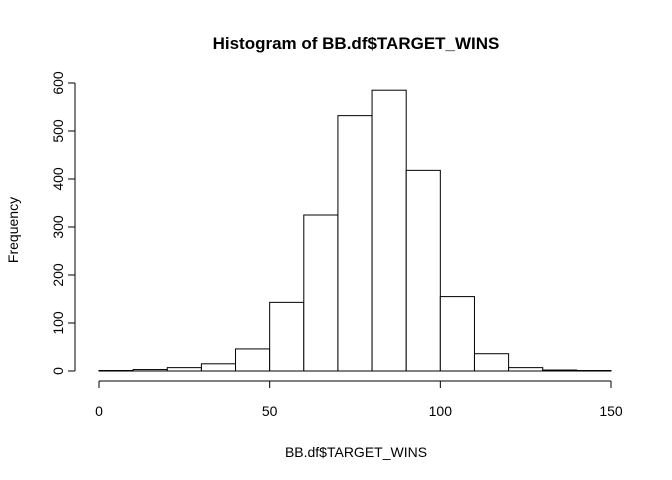 This screenshot has width=672, height=480. What do you see at coordinates (359, 399) in the screenshot?
I see `x-axis: 0 50 100 150` at bounding box center [359, 399].